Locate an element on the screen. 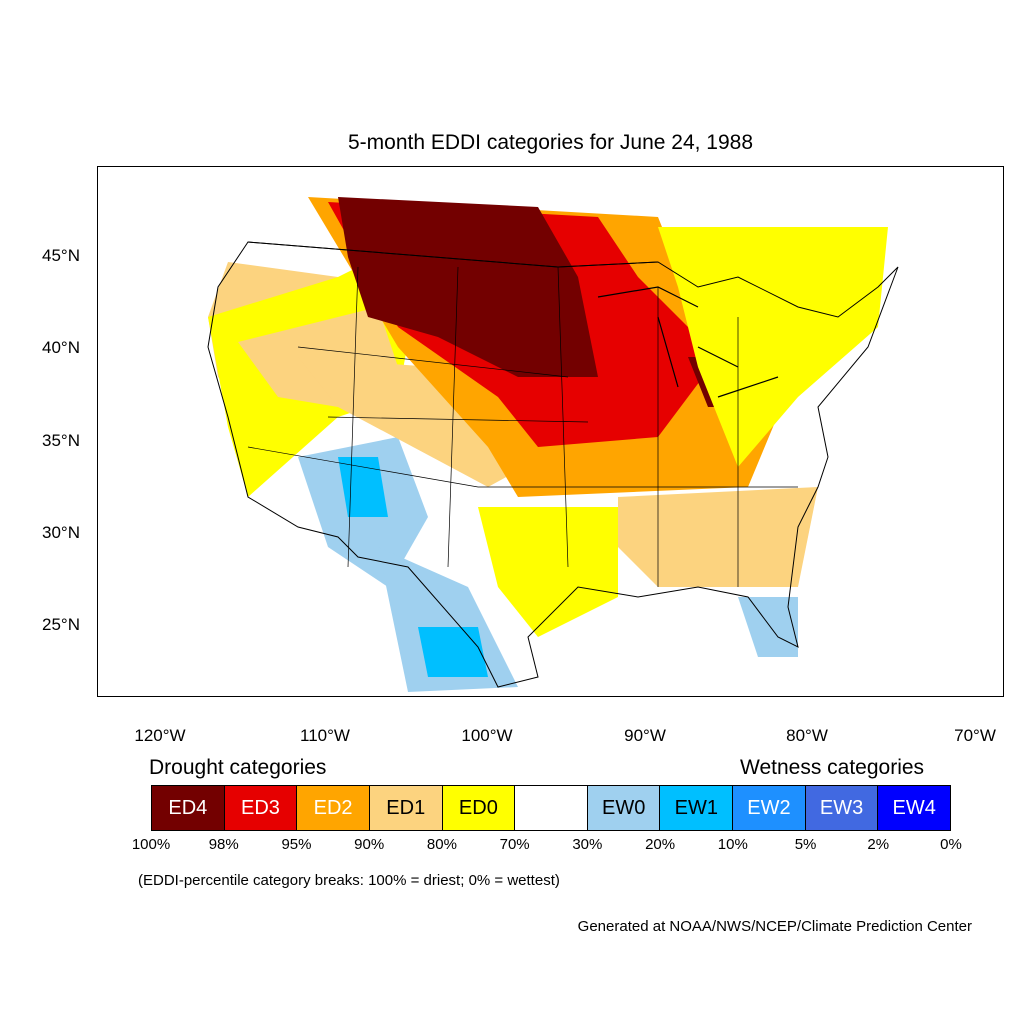 The image size is (1024, 1024). region-southeast-ed1 is located at coordinates (718, 537).